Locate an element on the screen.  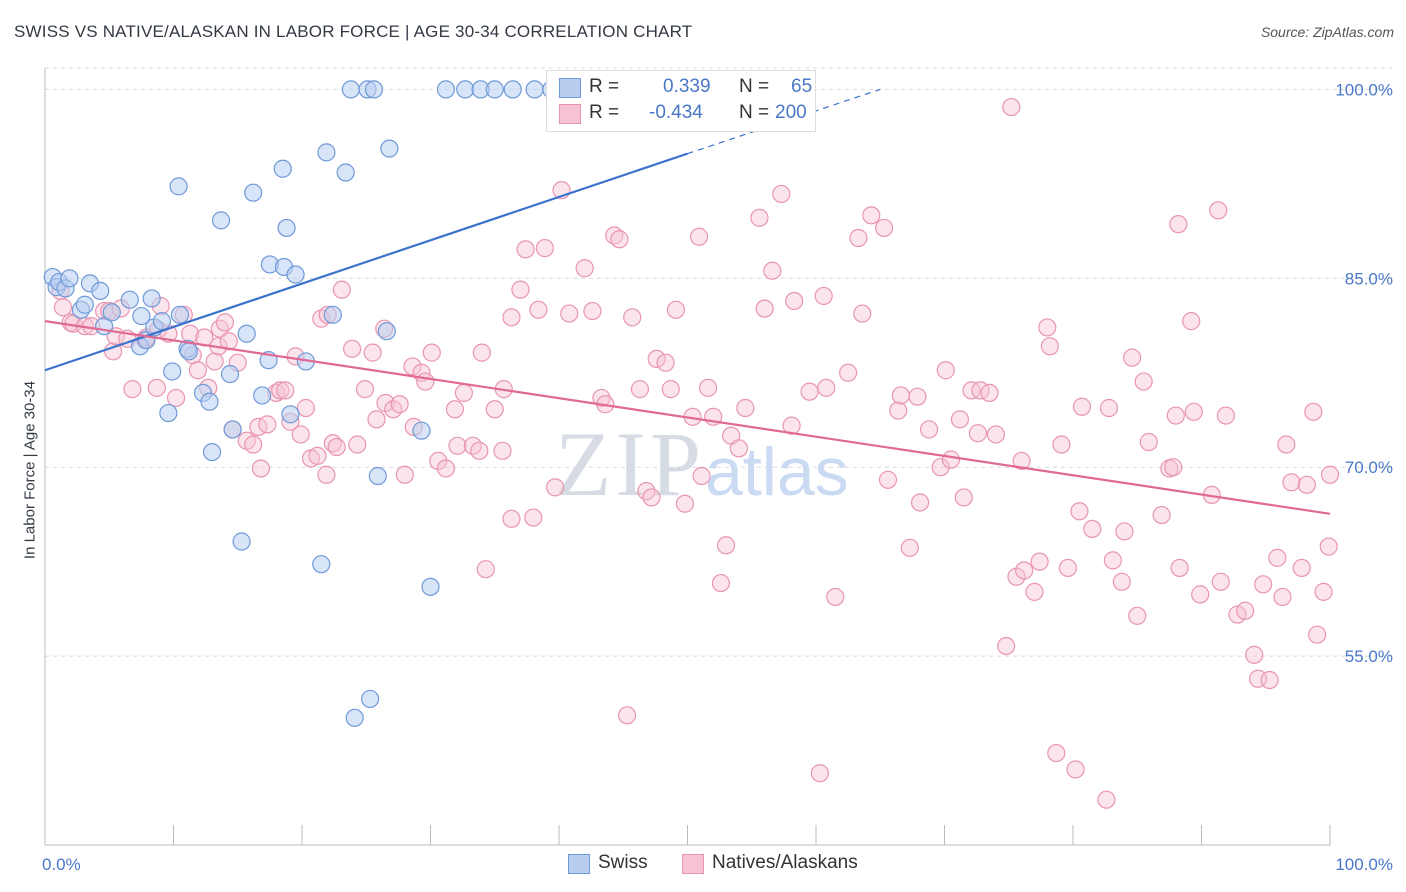
legend-row-swiss: R = 0.339 N = 65 is located at coordinates (686, 87).